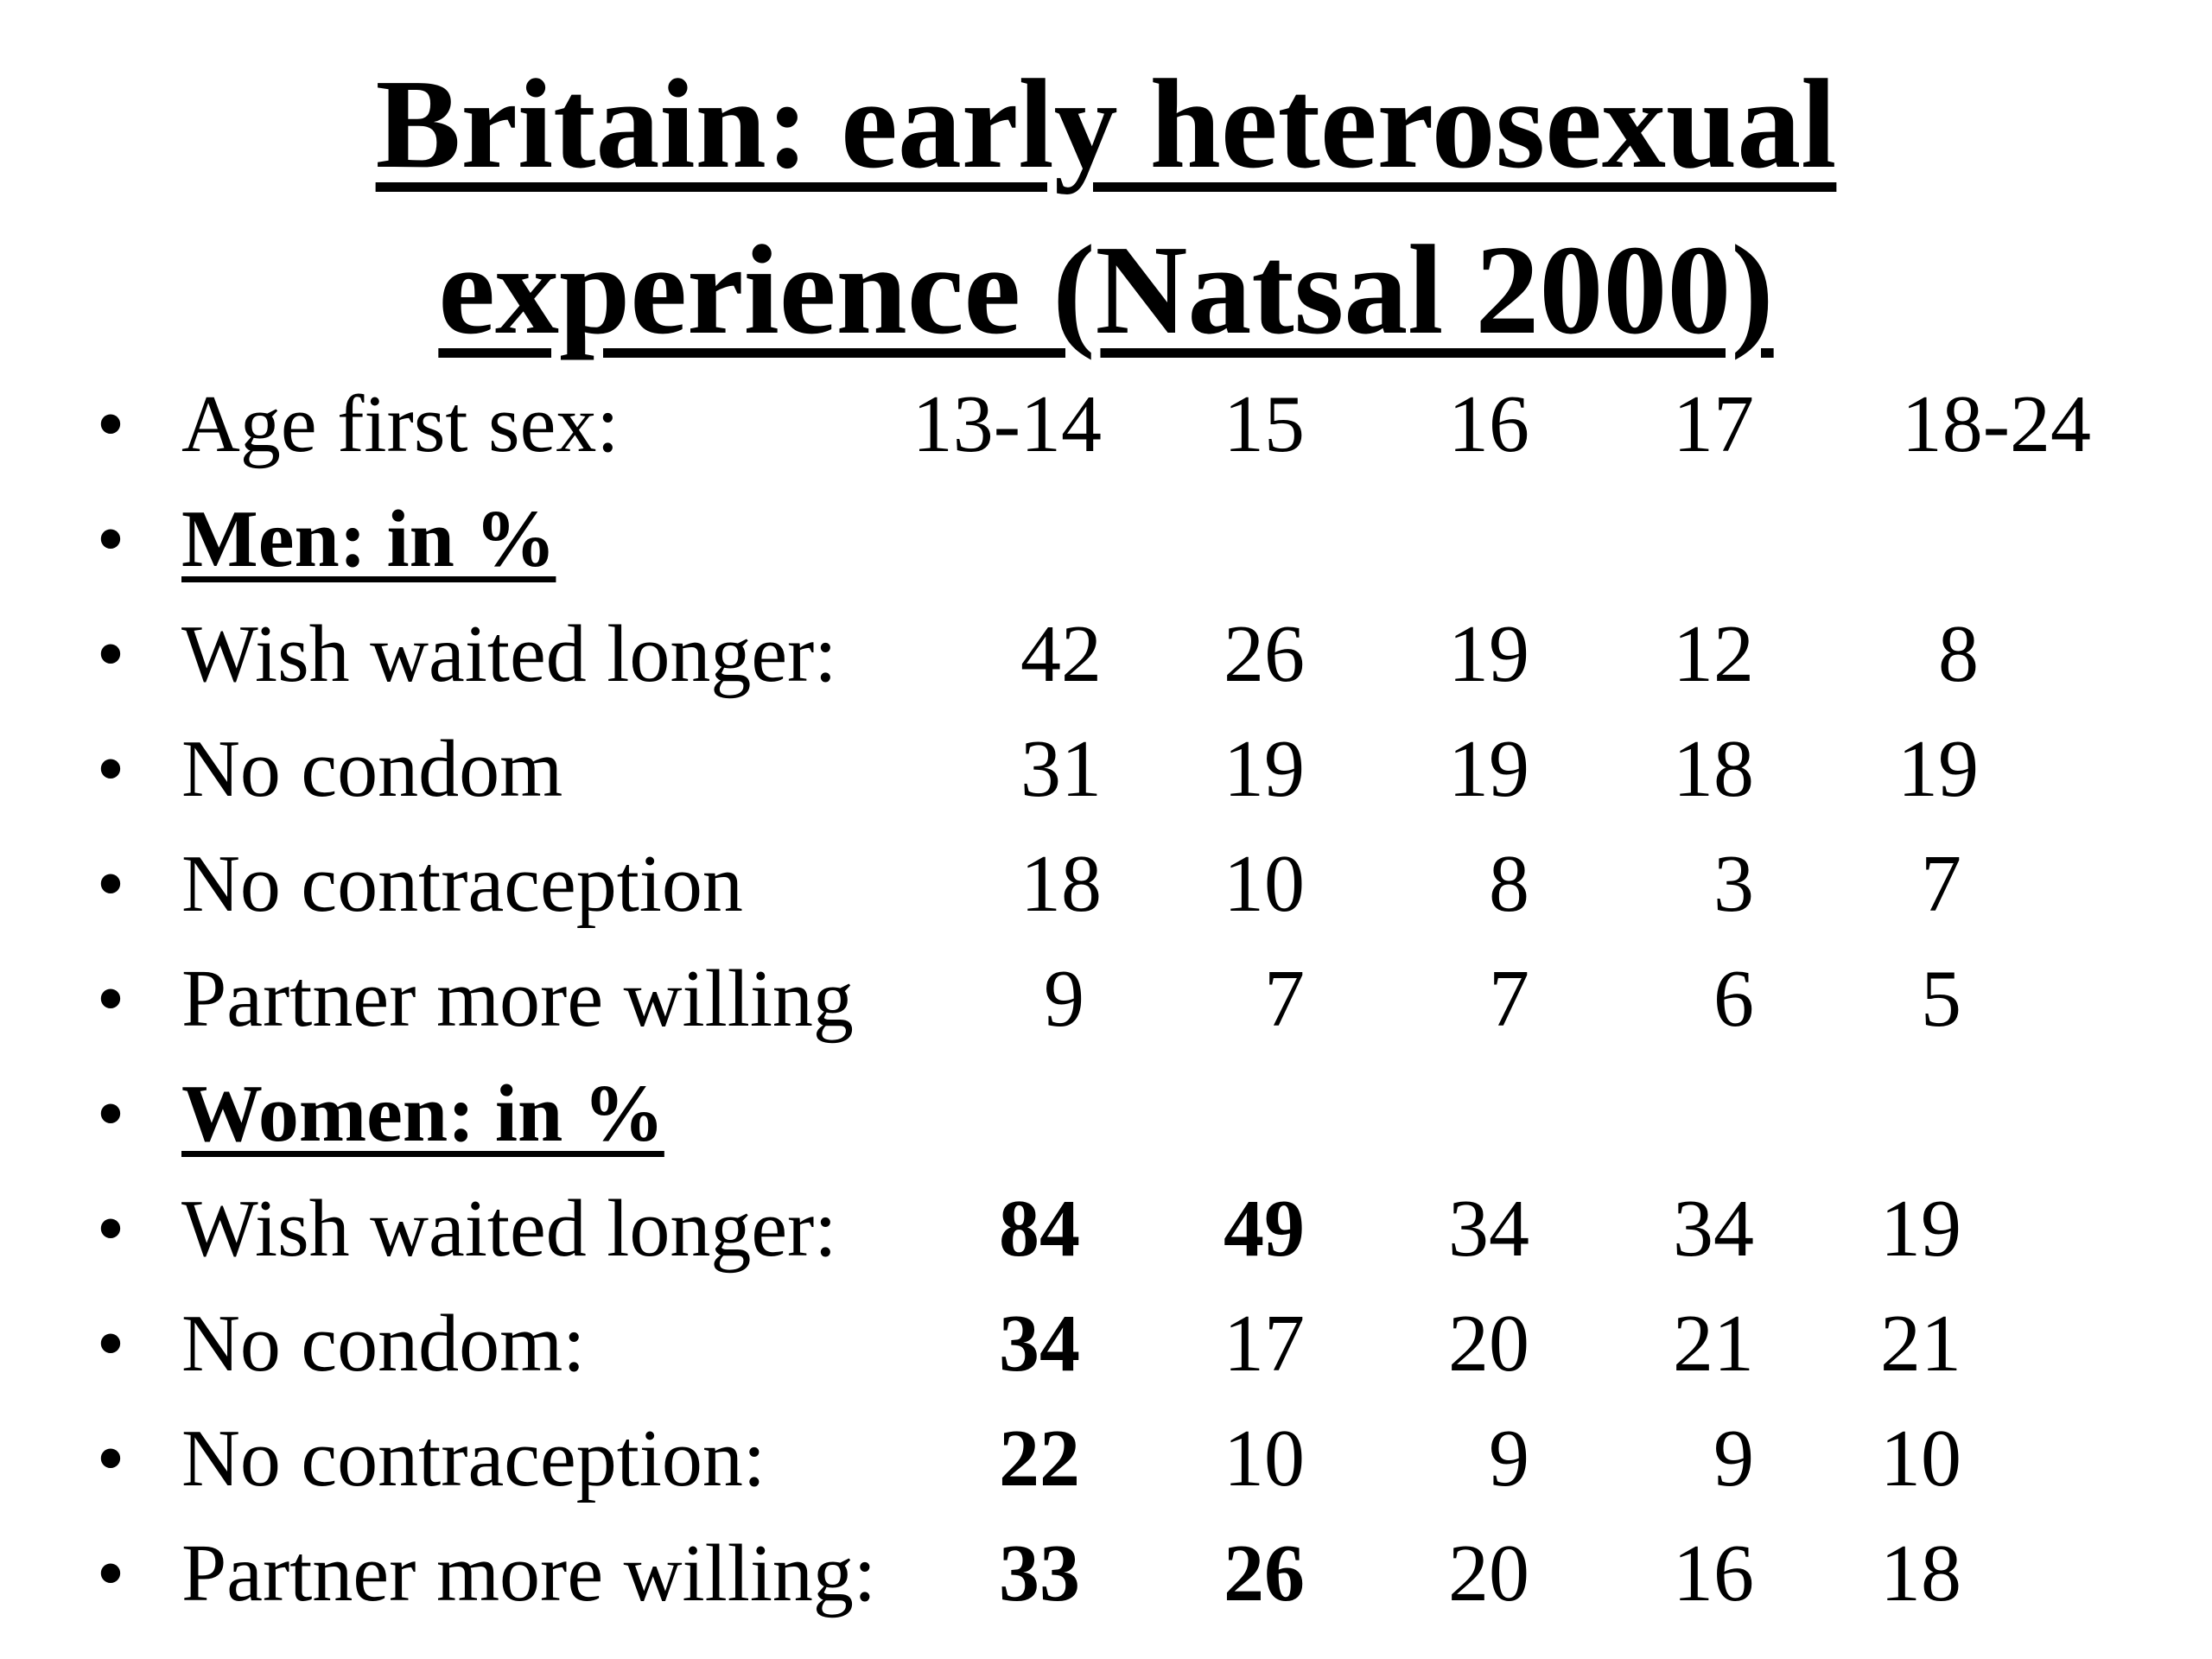  What do you see at coordinates (1264, 654) in the screenshot?
I see `value-cell: 26` at bounding box center [1264, 654].